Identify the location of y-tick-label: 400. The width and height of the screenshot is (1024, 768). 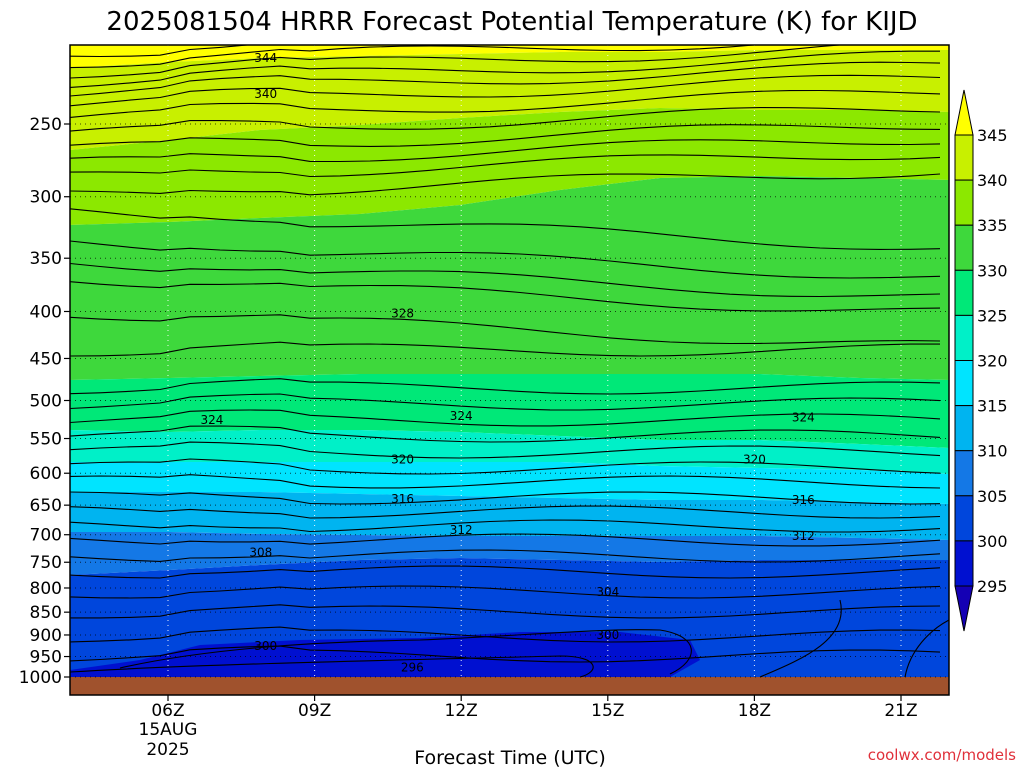
(46, 312).